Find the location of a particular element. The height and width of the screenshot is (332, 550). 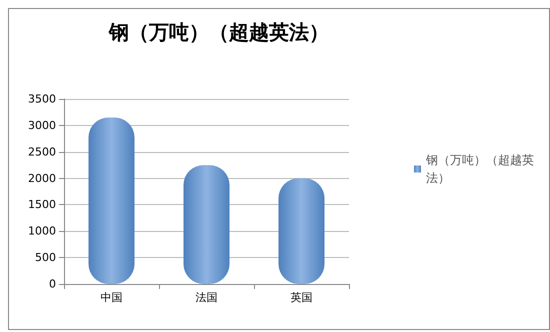

x-tick-label: 中国 is located at coordinates (111, 297).